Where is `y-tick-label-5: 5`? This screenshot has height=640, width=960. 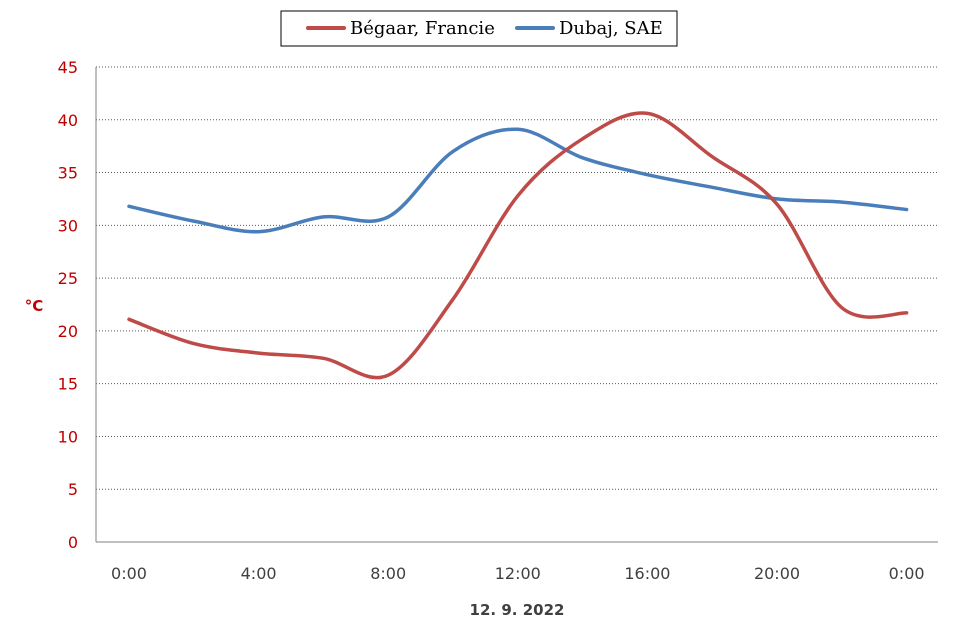 y-tick-label-5: 5 is located at coordinates (73, 489).